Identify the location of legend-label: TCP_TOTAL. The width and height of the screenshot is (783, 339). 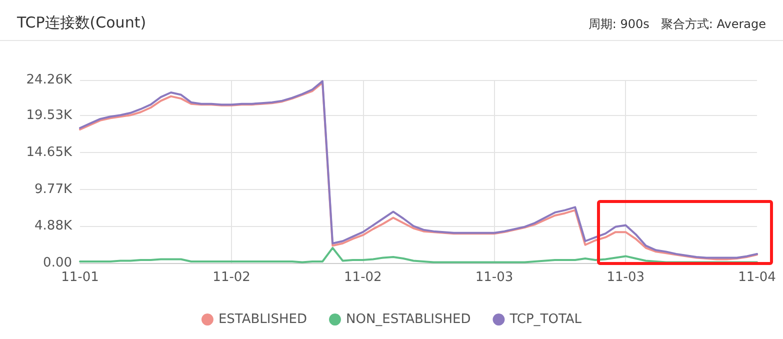
(545, 319).